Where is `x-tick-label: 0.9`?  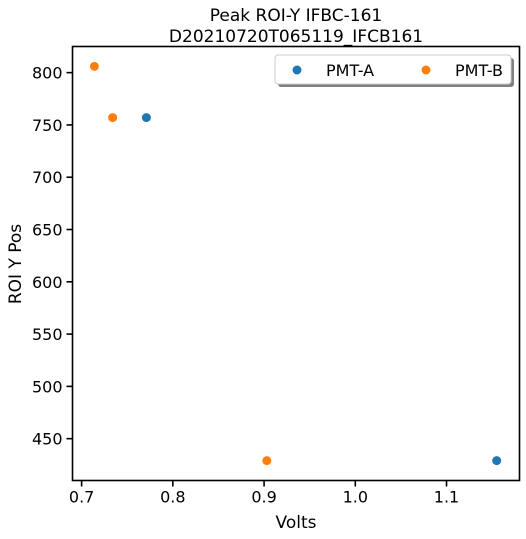 x-tick-label: 0.9 is located at coordinates (263, 497).